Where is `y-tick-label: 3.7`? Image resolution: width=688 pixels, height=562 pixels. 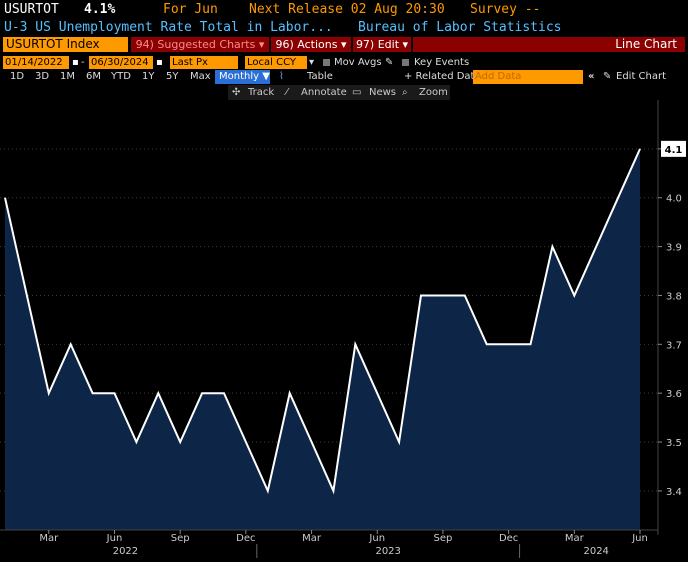
y-tick-label: 3.7 is located at coordinates (674, 345).